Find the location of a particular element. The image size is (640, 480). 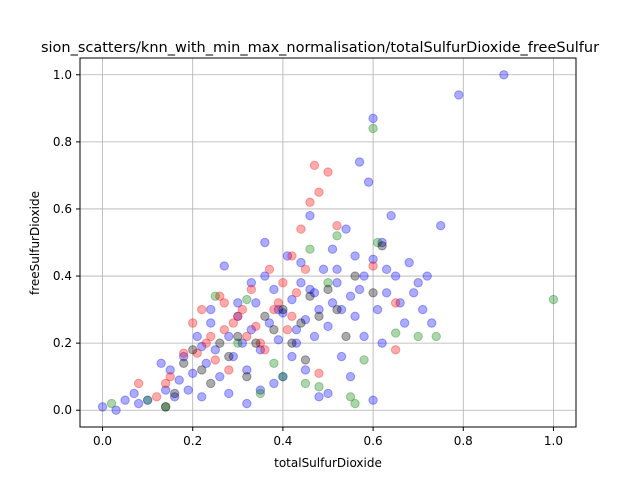

x-tick-label: 0.4 is located at coordinates (282, 441).